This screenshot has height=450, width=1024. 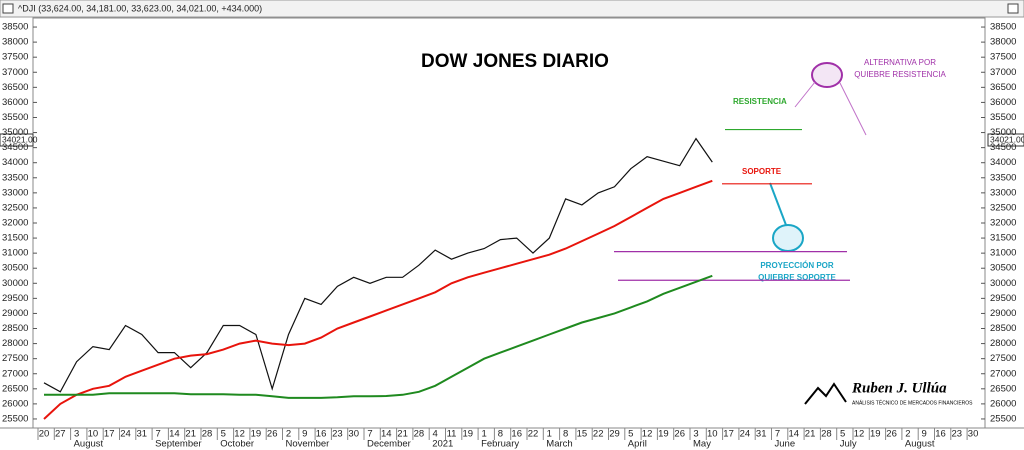 What do you see at coordinates (1003, 192) in the screenshot?
I see `y-tick-label: 33000` at bounding box center [1003, 192].